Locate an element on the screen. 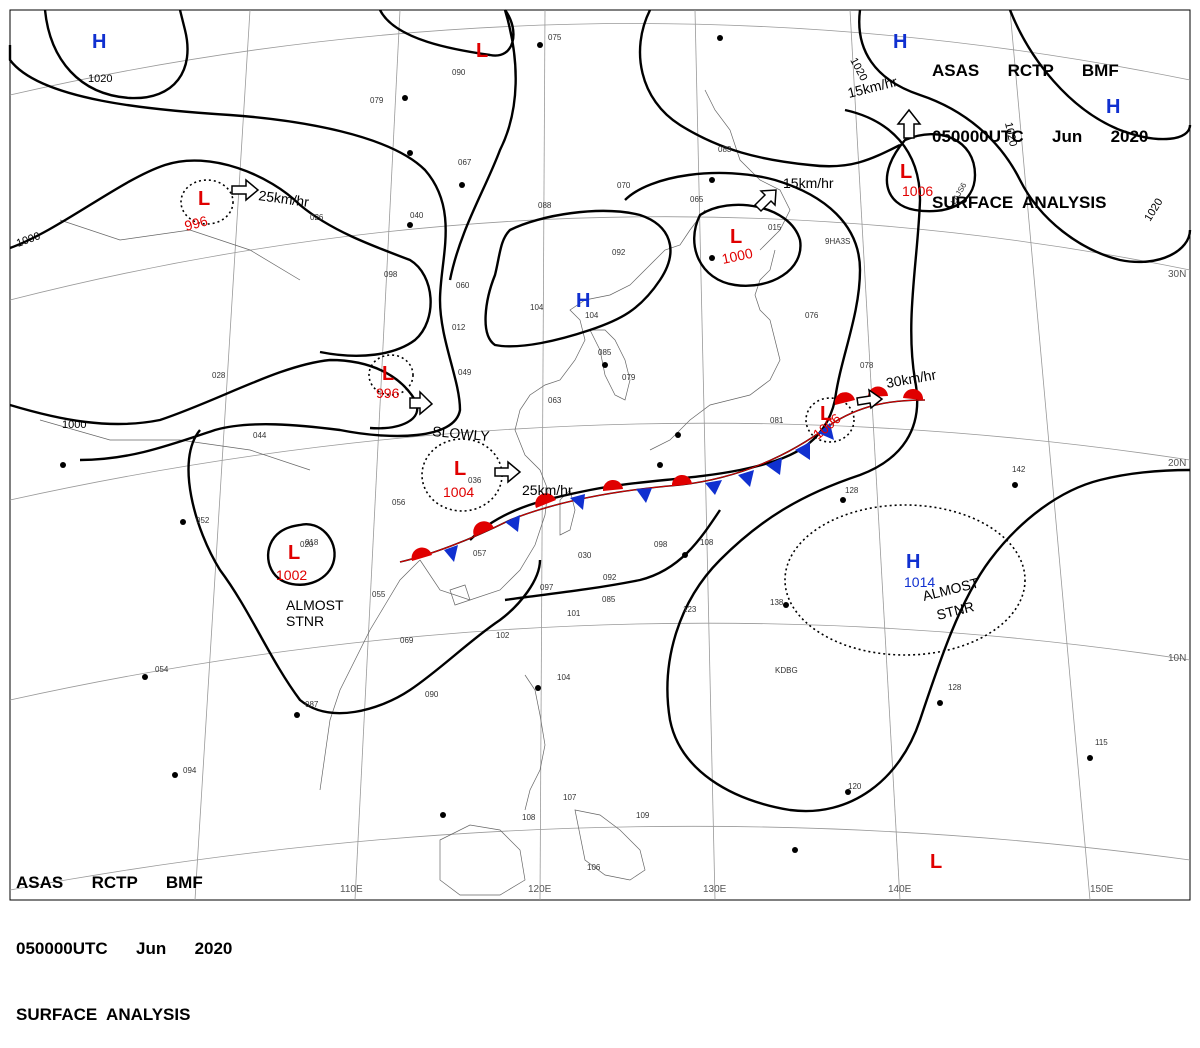 Image resolution: width=1200 pixels, height=1048 pixels. isobar-label: 1000 is located at coordinates (74, 425).